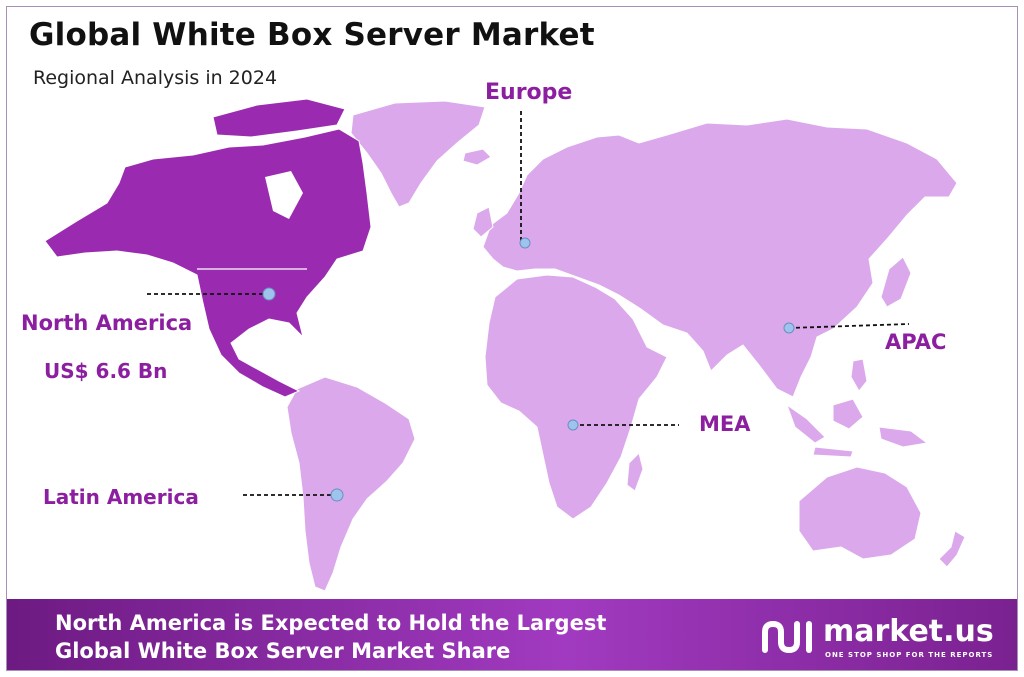 The height and width of the screenshot is (677, 1024). What do you see at coordinates (107, 323) in the screenshot?
I see `north-america-label: North America` at bounding box center [107, 323].